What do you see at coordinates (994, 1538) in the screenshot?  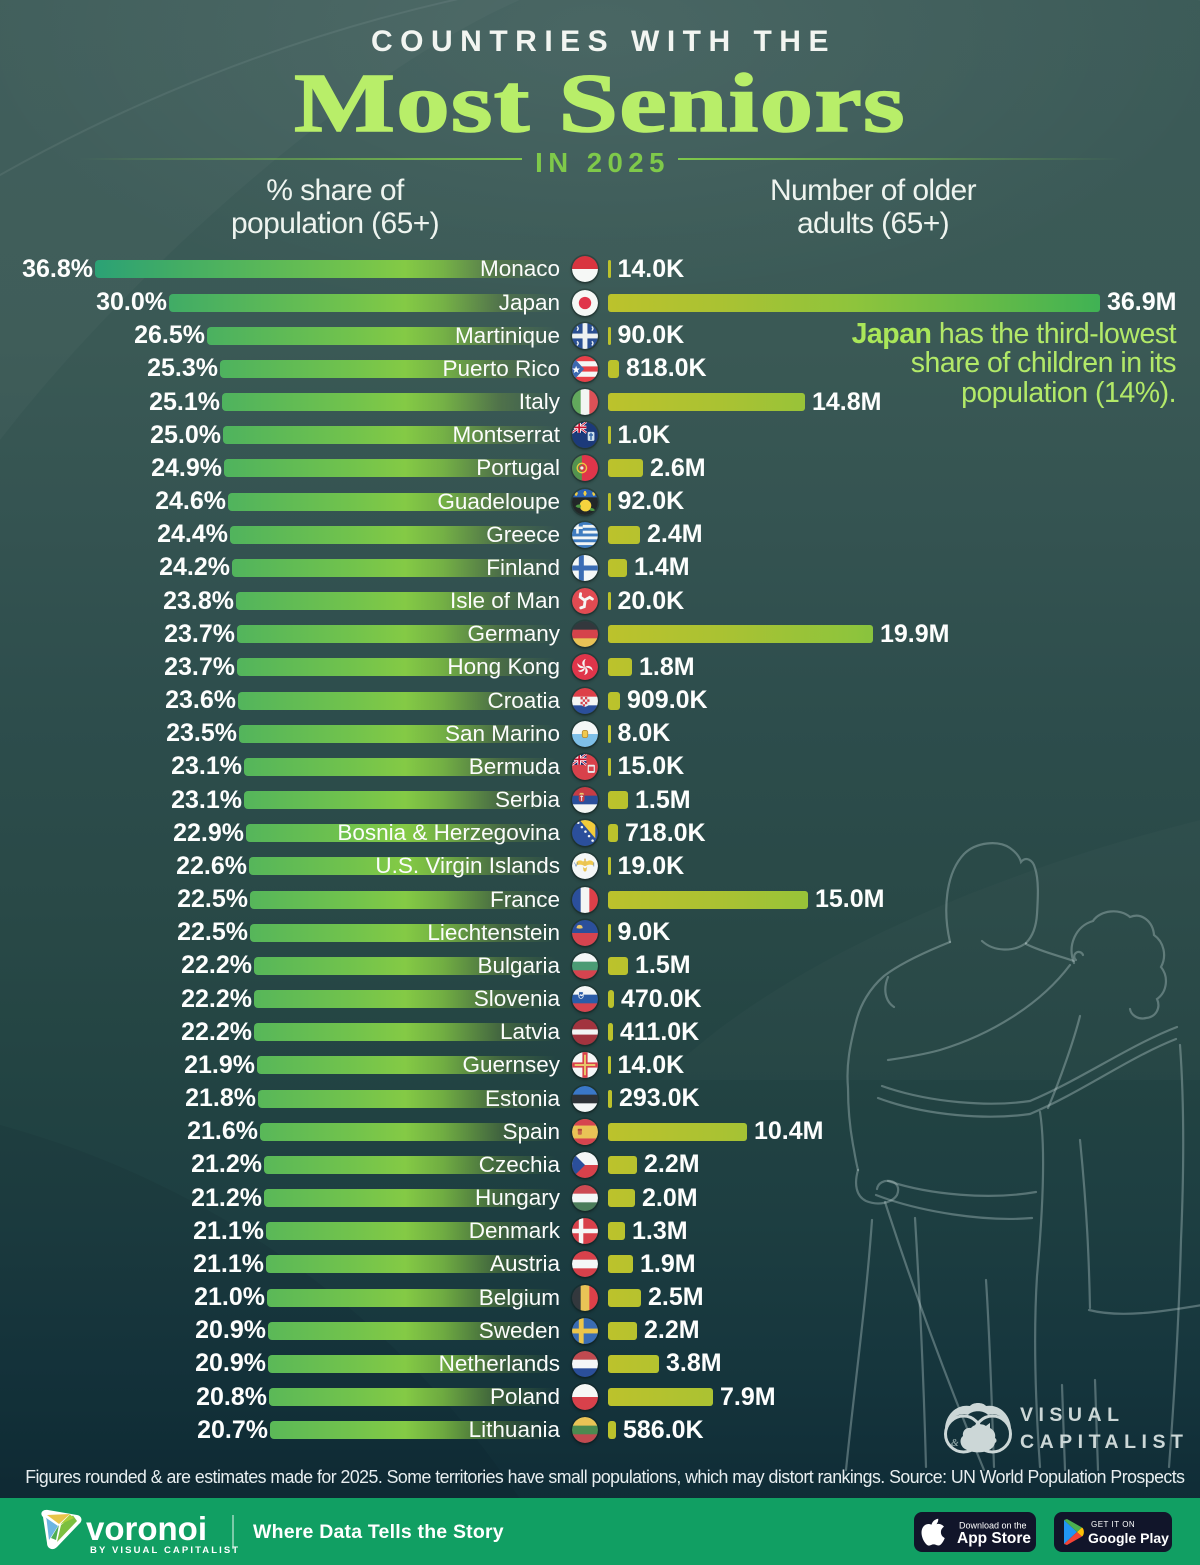 I see `svg-text: App Store` at bounding box center [994, 1538].